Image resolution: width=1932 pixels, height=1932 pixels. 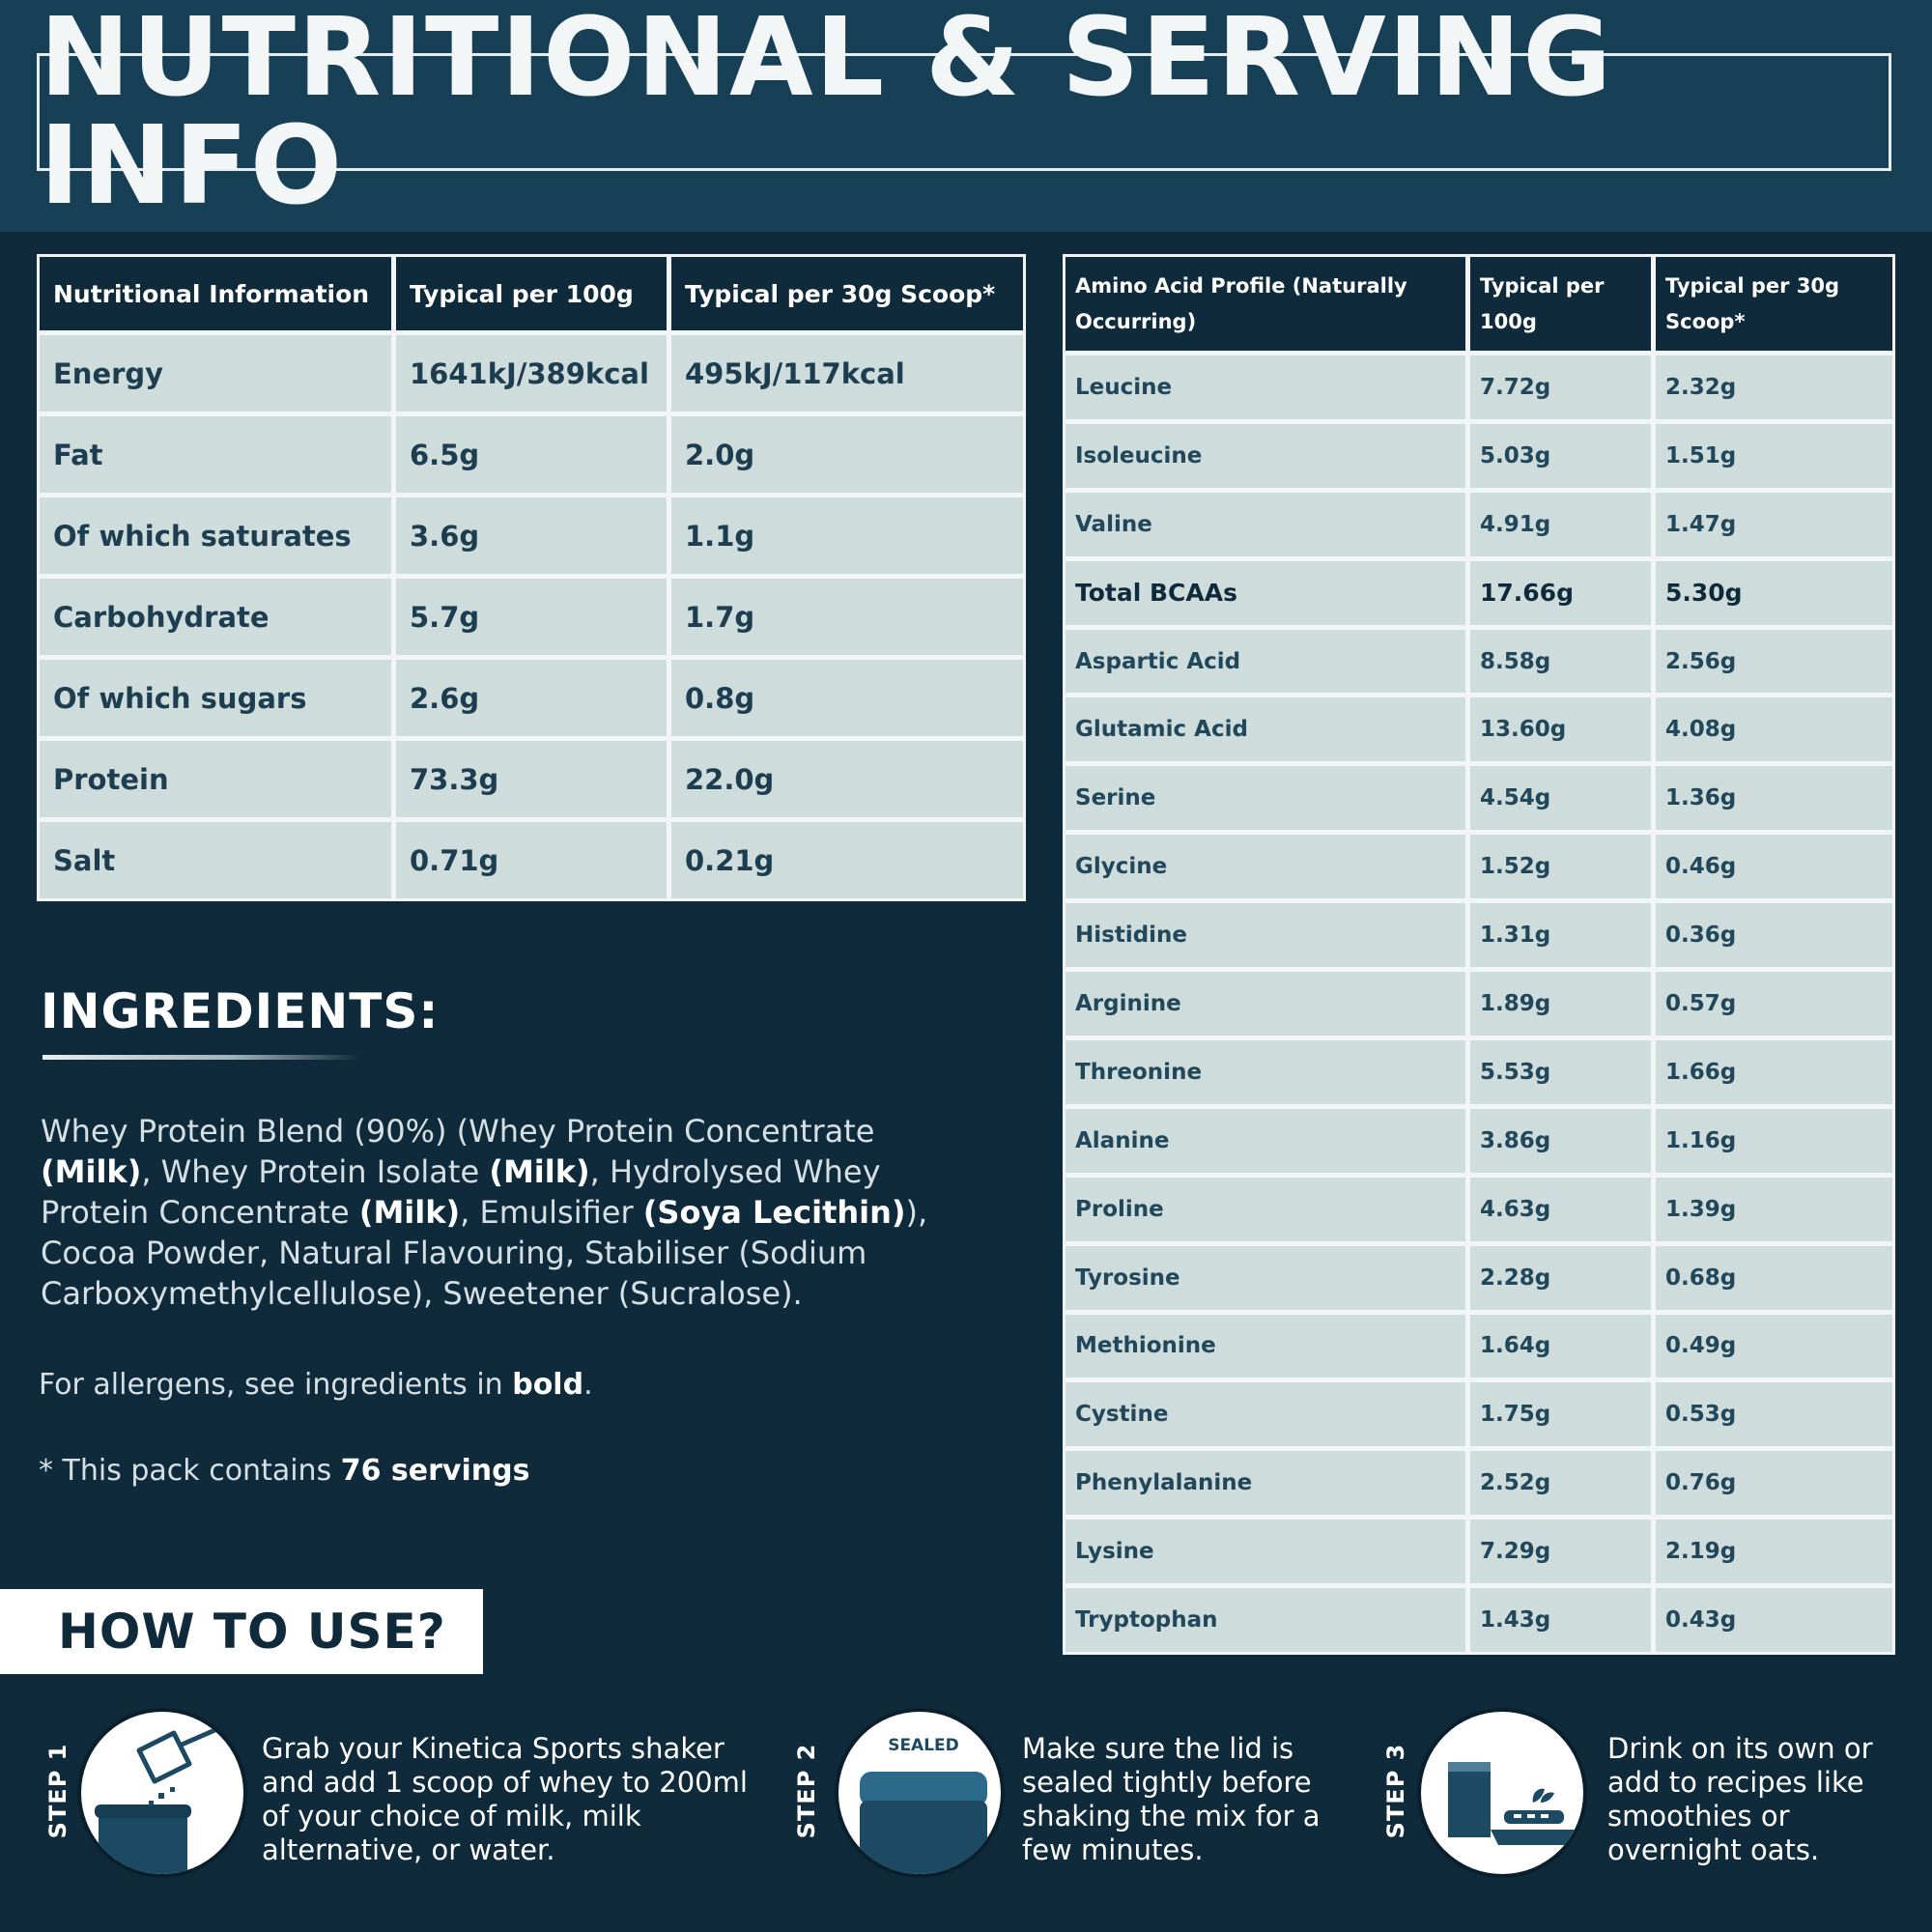 I want to click on amino-row-label: Proline, so click(x=1265, y=1209).